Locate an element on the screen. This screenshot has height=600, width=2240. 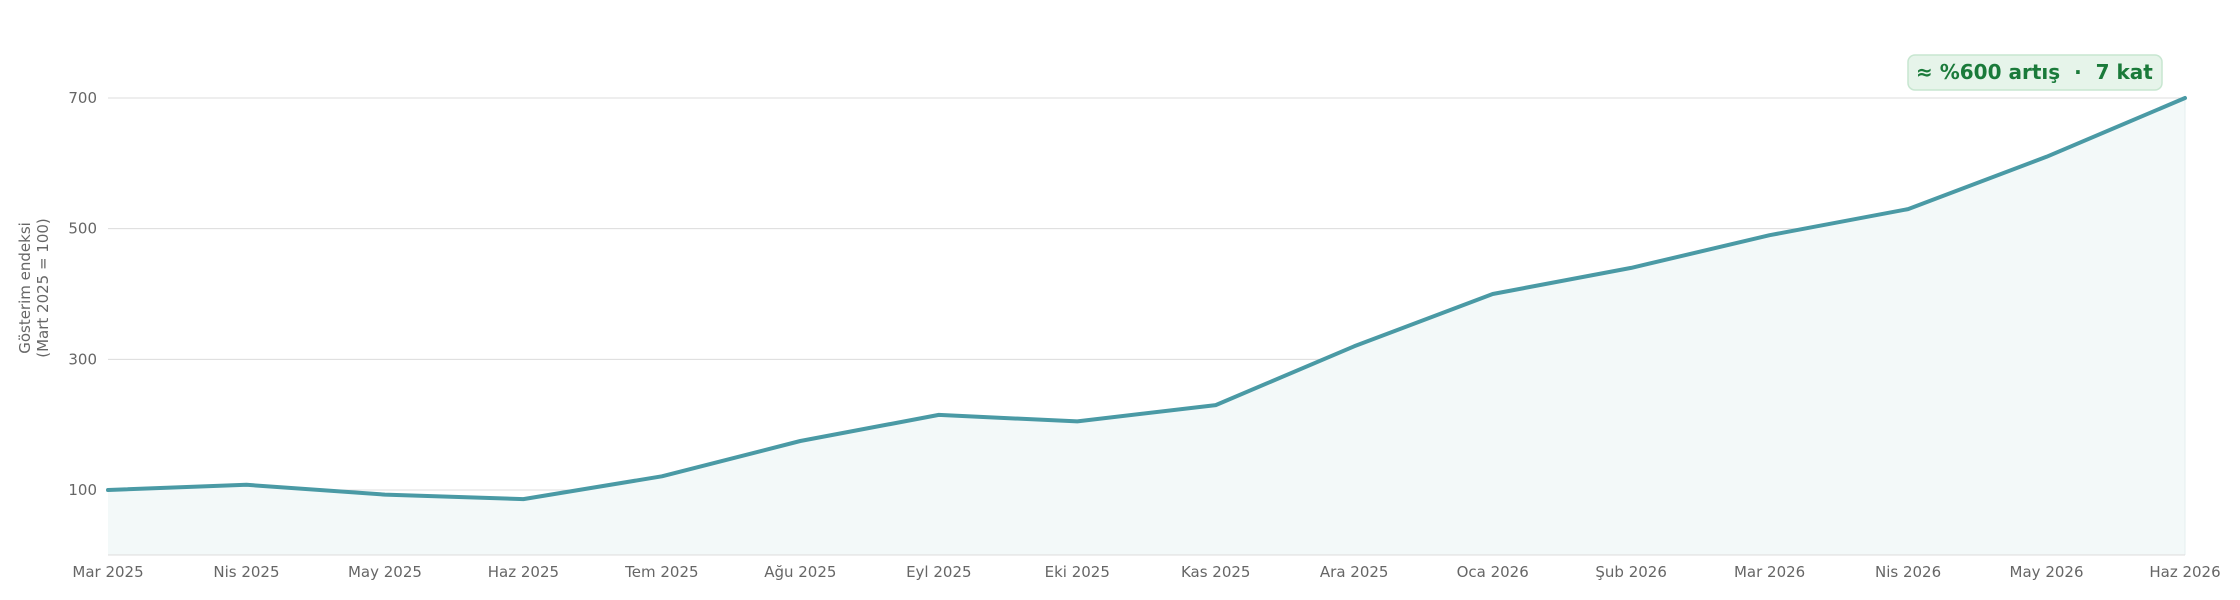
growth-annotation-text: ≈ %600 artış · 7 kat is located at coordinates (2034, 72).